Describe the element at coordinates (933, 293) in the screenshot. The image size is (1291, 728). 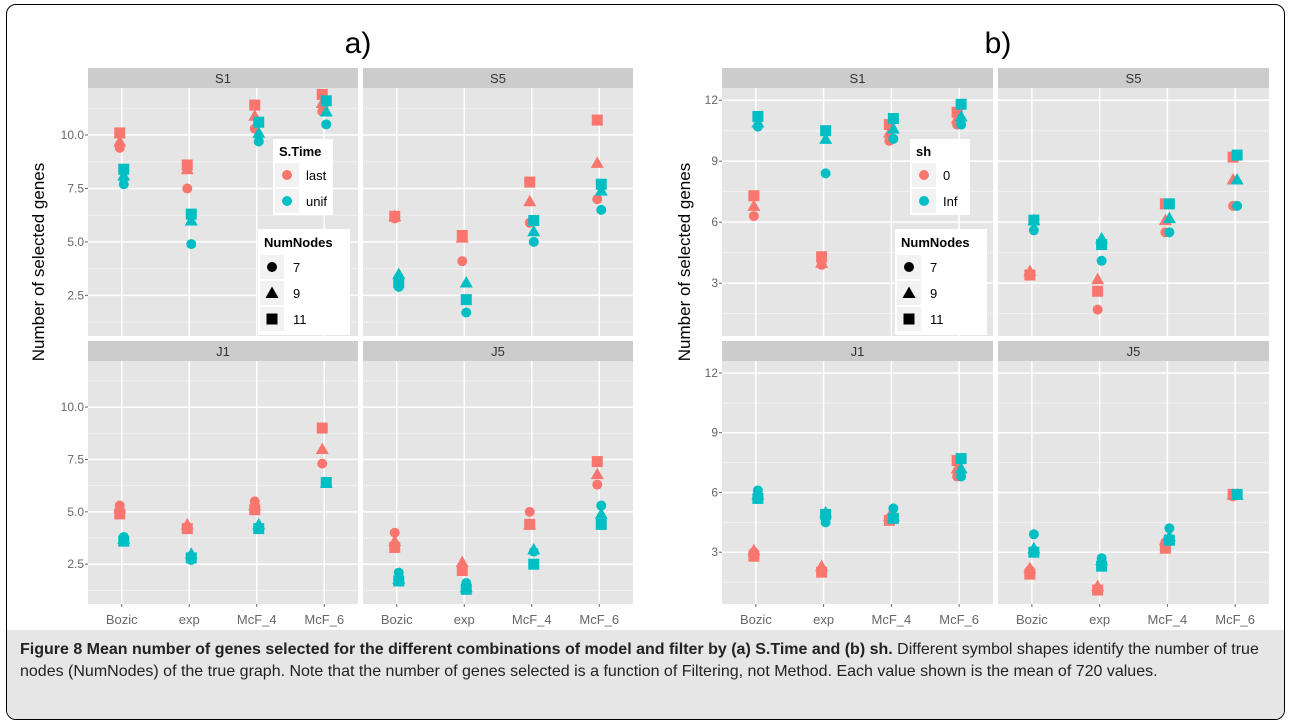
I see `shape-legend-label: 9` at that location.